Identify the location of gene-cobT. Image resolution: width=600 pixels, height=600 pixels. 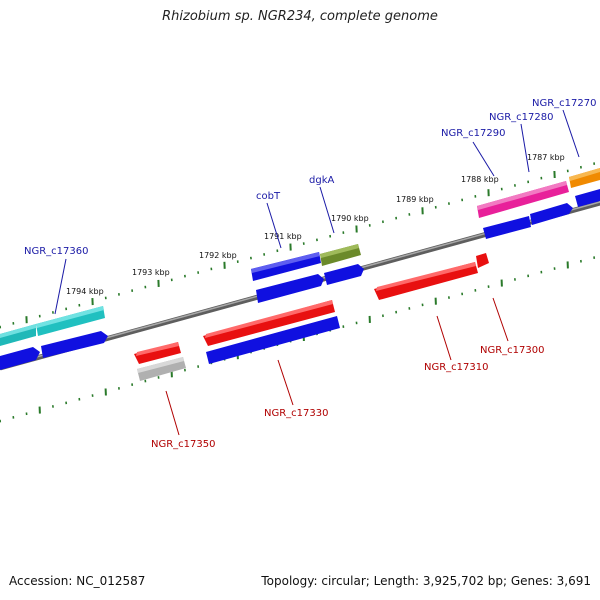
(286, 266).